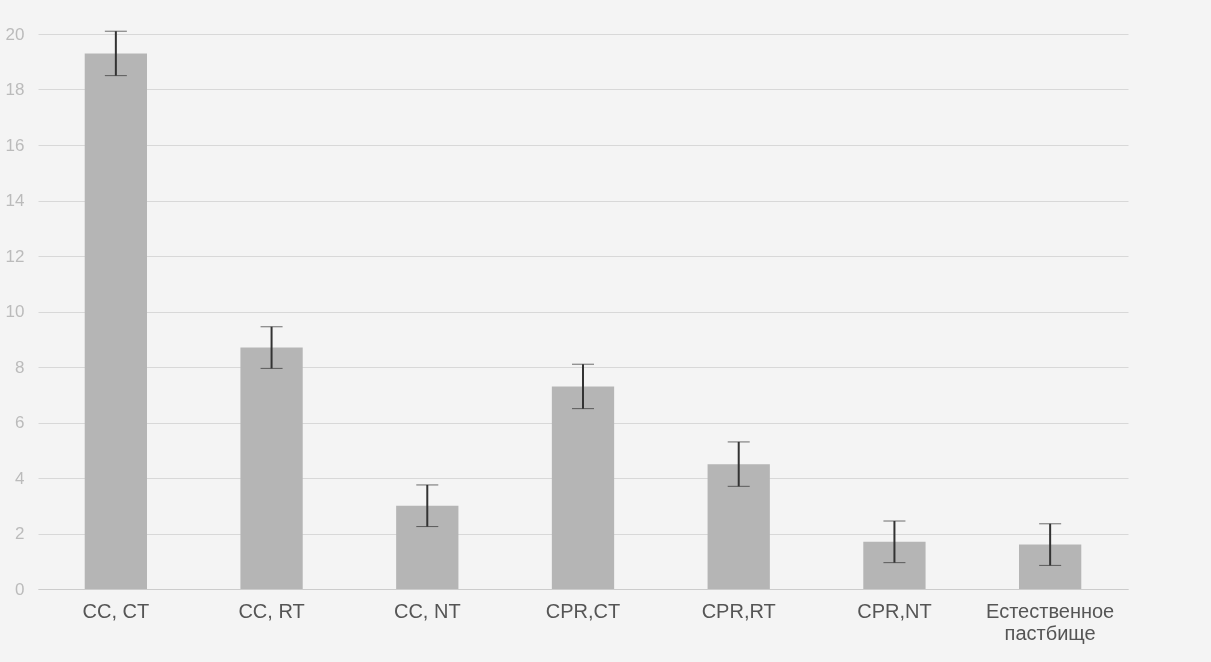 The height and width of the screenshot is (662, 1211). Describe the element at coordinates (20, 478) in the screenshot. I see `y-tick-label: 4` at that location.